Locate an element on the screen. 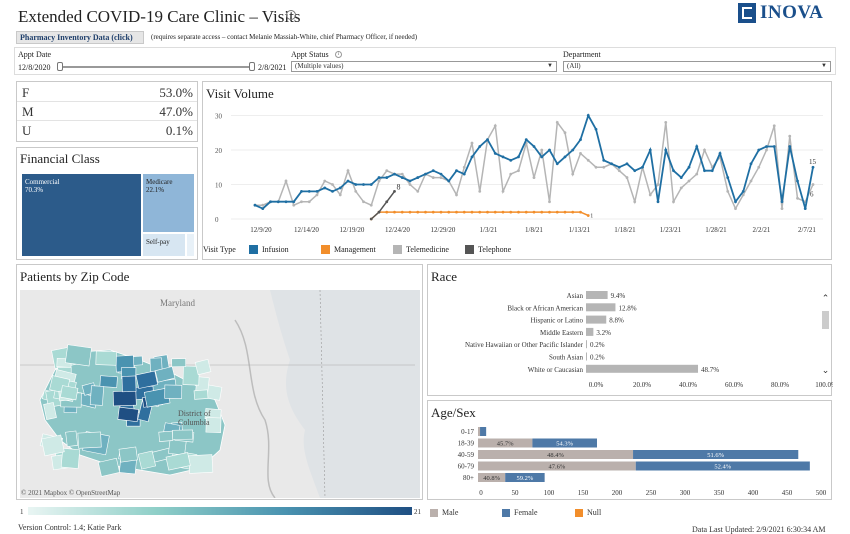 This screenshot has height=534, width=850. treemap-medicare: Medicare 22.1% is located at coordinates (168, 203).